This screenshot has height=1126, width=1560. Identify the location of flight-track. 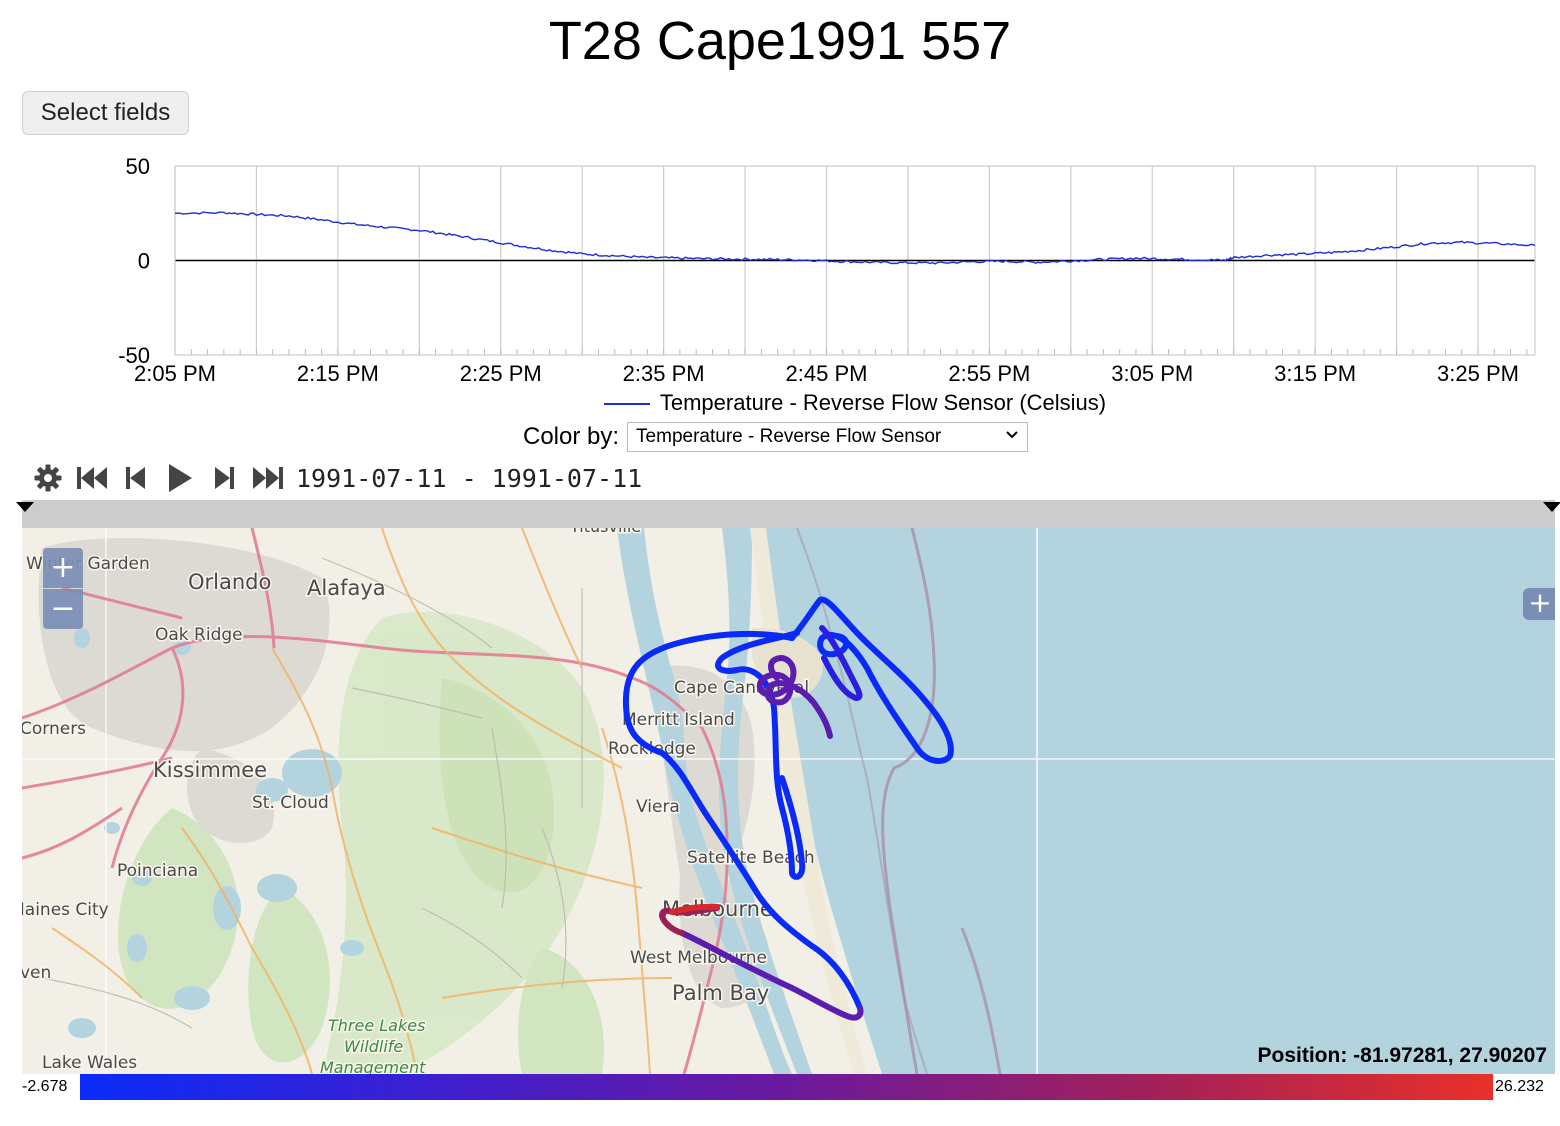
(788, 808).